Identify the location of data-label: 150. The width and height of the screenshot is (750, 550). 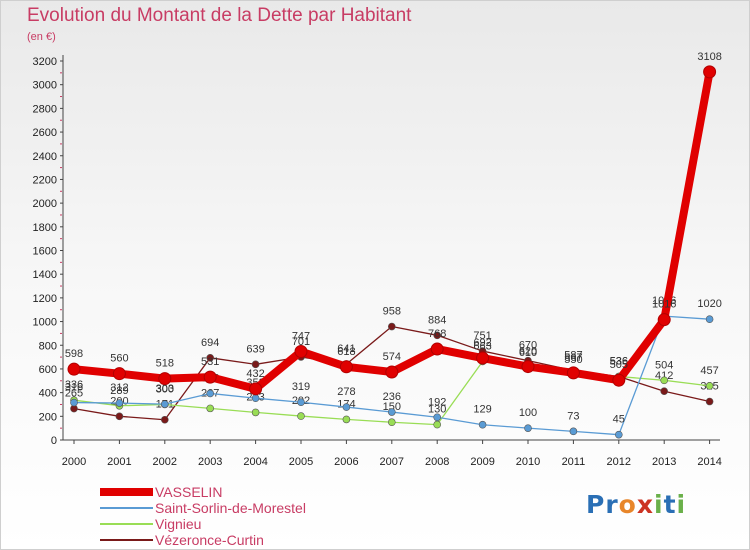
(392, 407).